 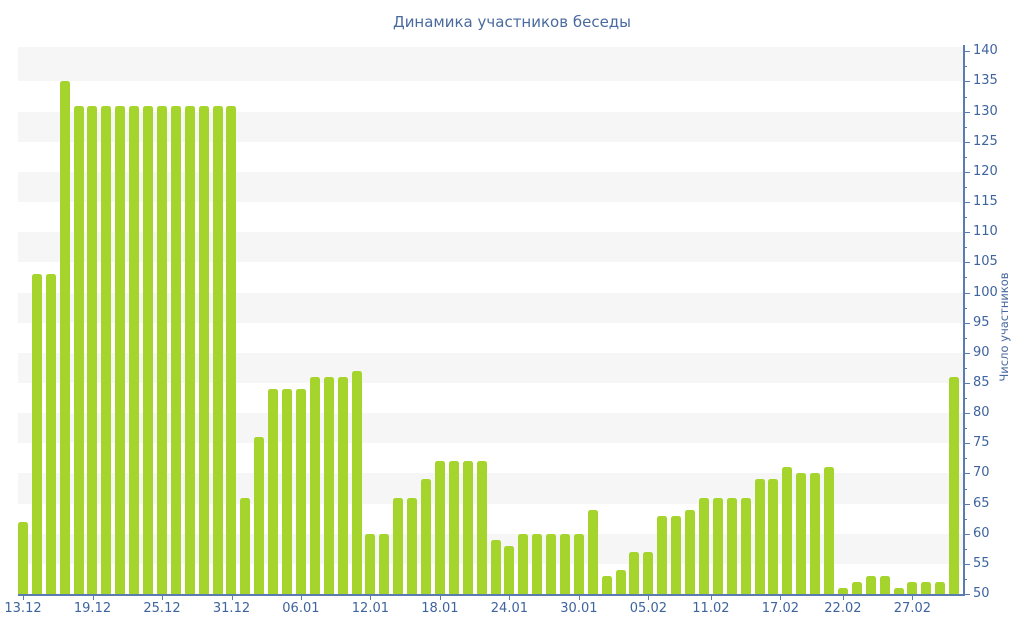 I want to click on y-tick-label: 110, so click(x=985, y=232).